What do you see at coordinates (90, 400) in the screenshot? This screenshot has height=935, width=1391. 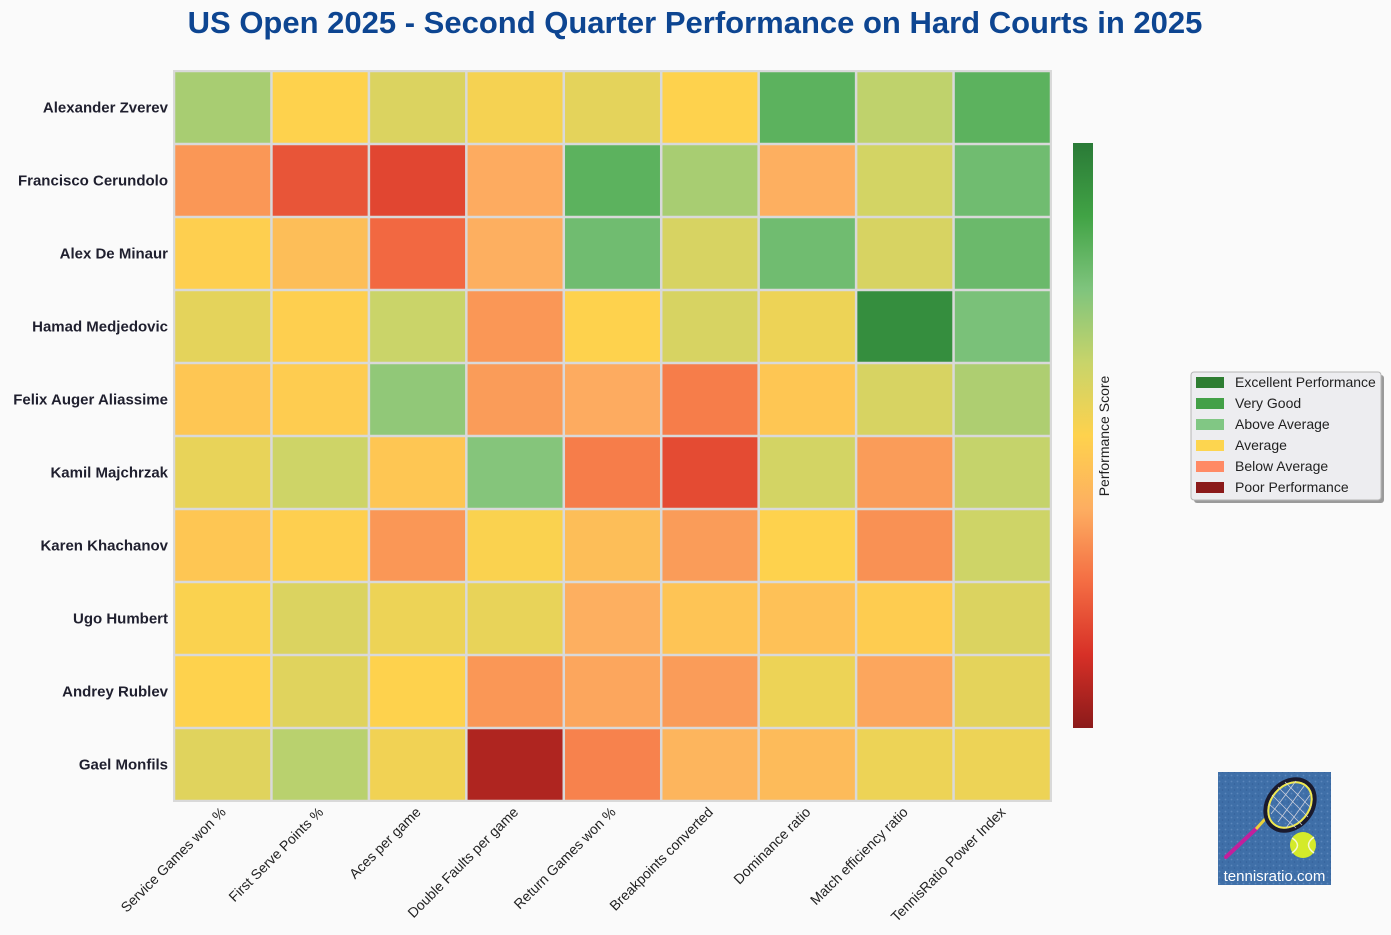 I see `row-label: Felix Auger Aliassime` at bounding box center [90, 400].